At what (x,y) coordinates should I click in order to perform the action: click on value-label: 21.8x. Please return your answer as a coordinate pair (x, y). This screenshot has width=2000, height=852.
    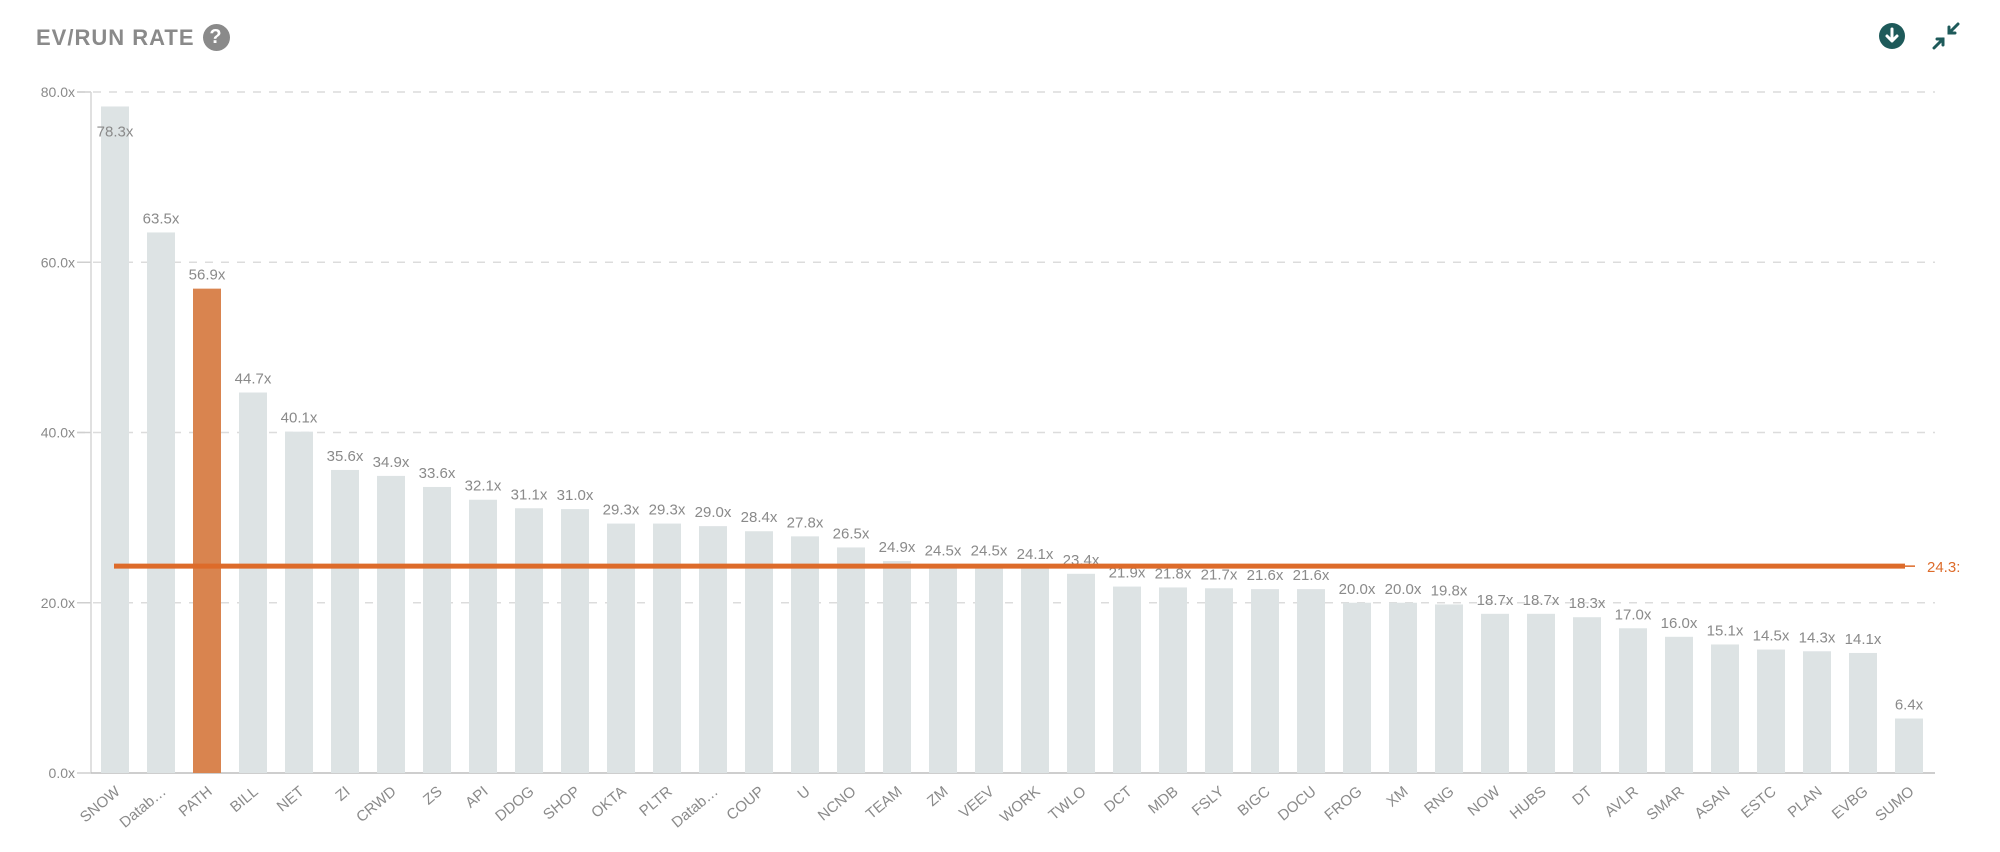
    Looking at the image, I should click on (1173, 573).